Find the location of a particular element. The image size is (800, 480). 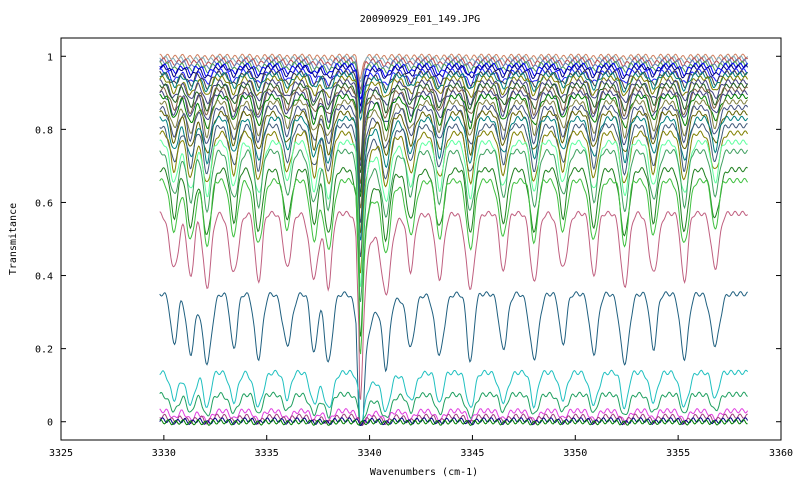

y-tick-label: 0.2 is located at coordinates (44, 350).